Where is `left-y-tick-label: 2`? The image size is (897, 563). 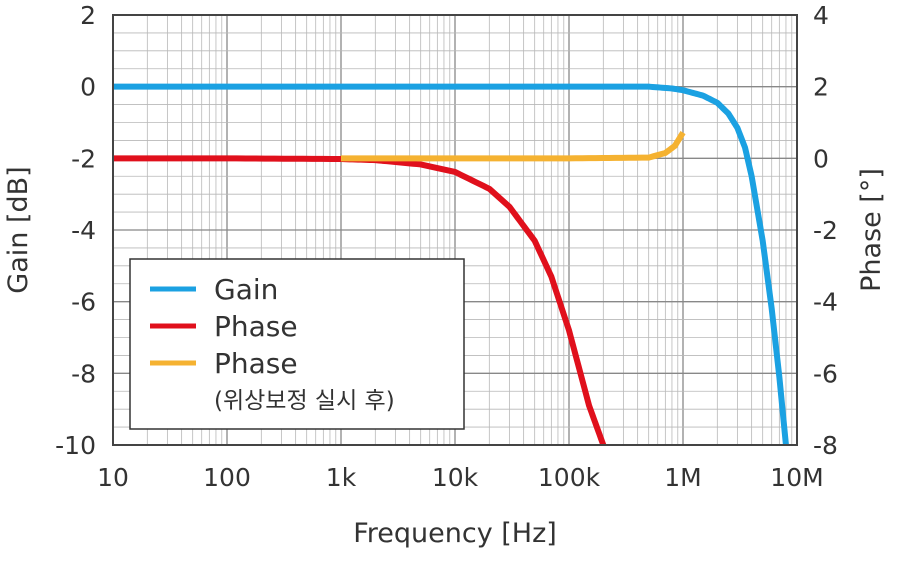 left-y-tick-label: 2 is located at coordinates (88, 15).